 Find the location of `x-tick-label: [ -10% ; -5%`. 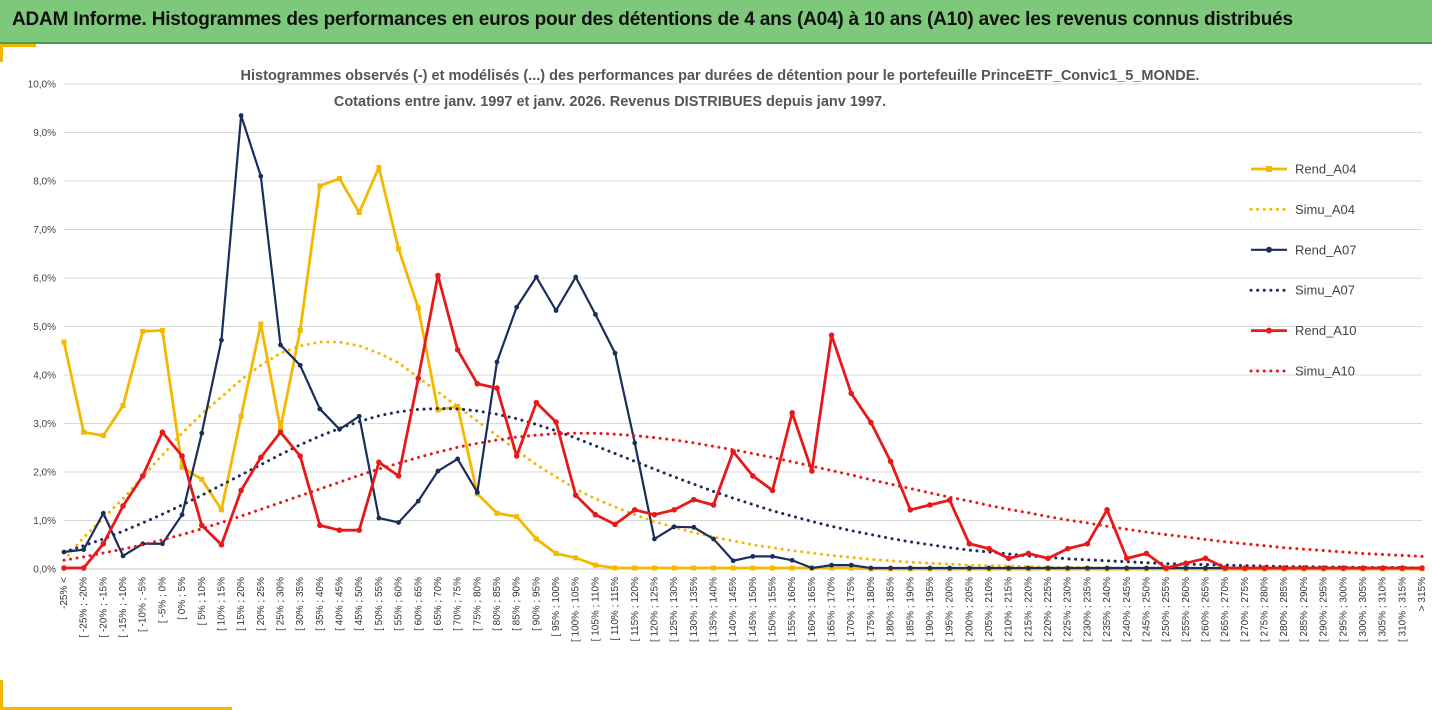

x-tick-label: [ -10% ; -5% is located at coordinates (143, 604).